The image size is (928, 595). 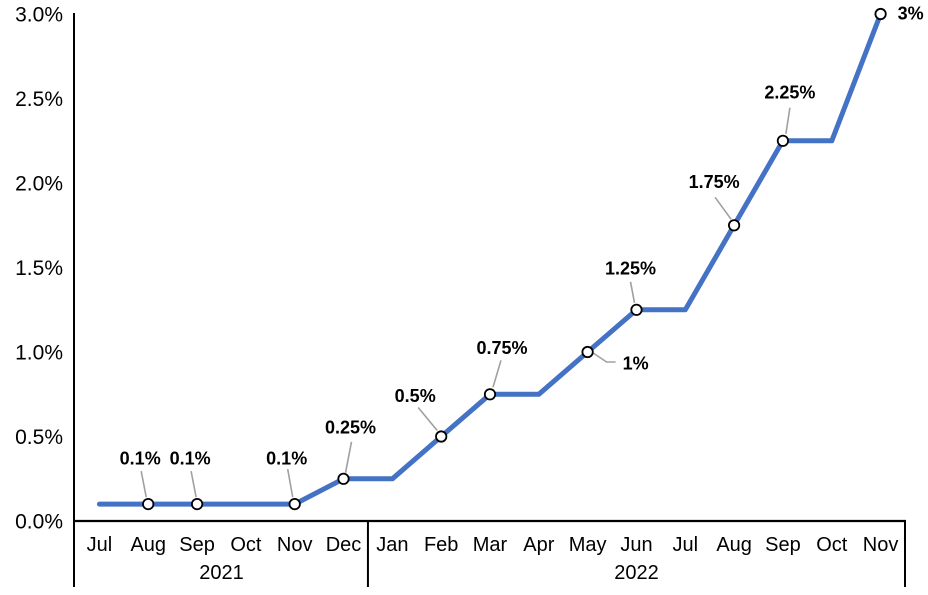 What do you see at coordinates (39, 437) in the screenshot?
I see `y-tick-label: 0.5%` at bounding box center [39, 437].